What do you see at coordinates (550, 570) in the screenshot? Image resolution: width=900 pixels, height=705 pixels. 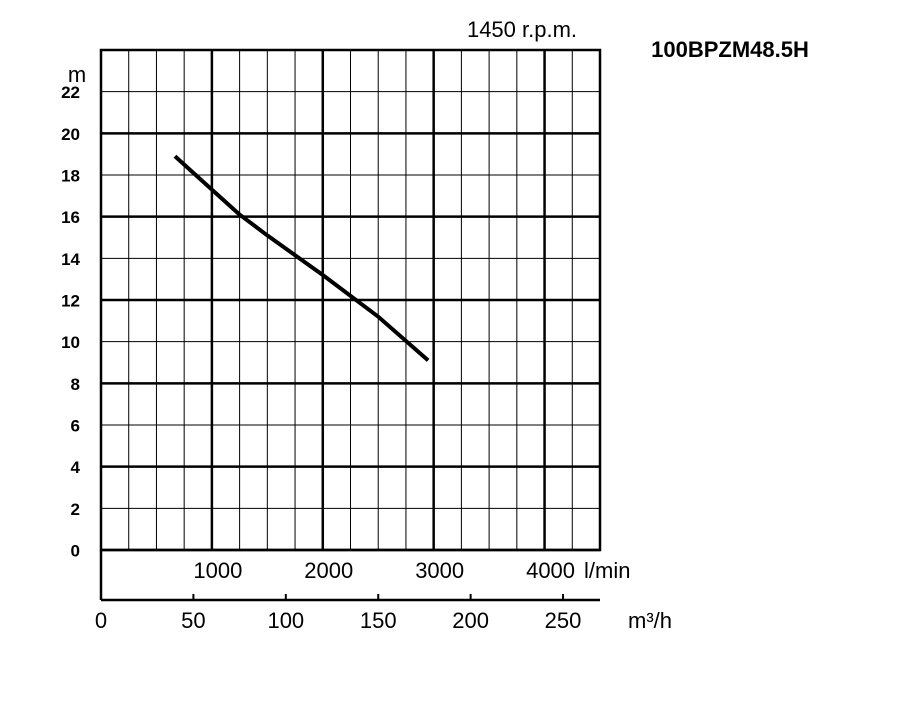 I see `x-tick-label: 4000` at bounding box center [550, 570].